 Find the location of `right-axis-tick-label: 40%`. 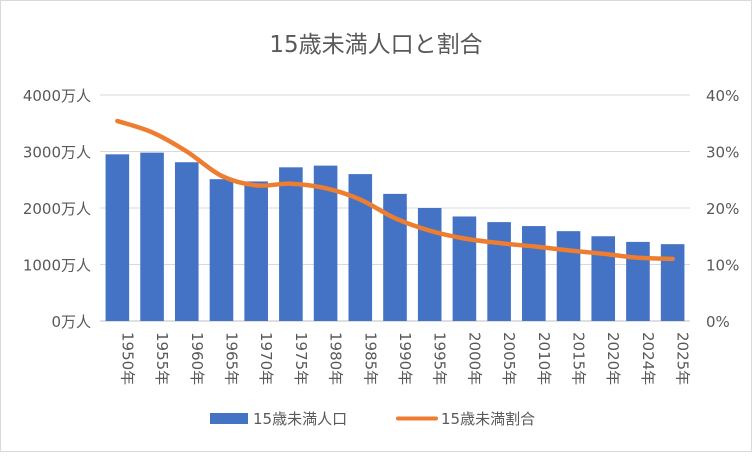

right-axis-tick-label: 40% is located at coordinates (722, 96).